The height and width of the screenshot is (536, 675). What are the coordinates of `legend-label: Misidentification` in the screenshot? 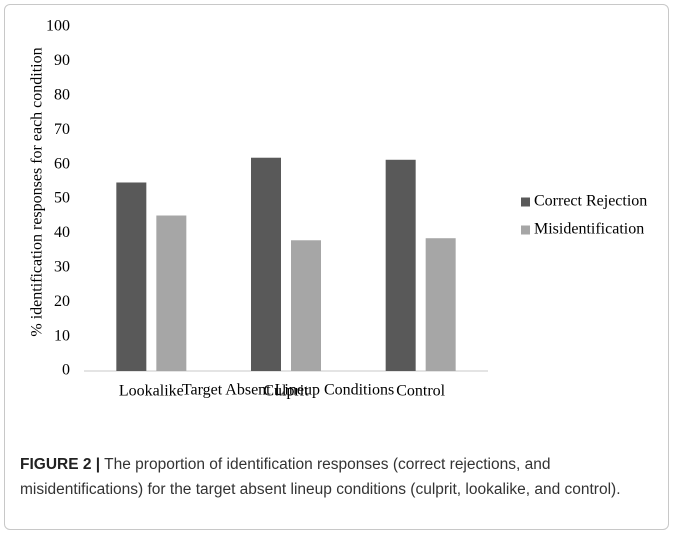 It's located at (589, 229).